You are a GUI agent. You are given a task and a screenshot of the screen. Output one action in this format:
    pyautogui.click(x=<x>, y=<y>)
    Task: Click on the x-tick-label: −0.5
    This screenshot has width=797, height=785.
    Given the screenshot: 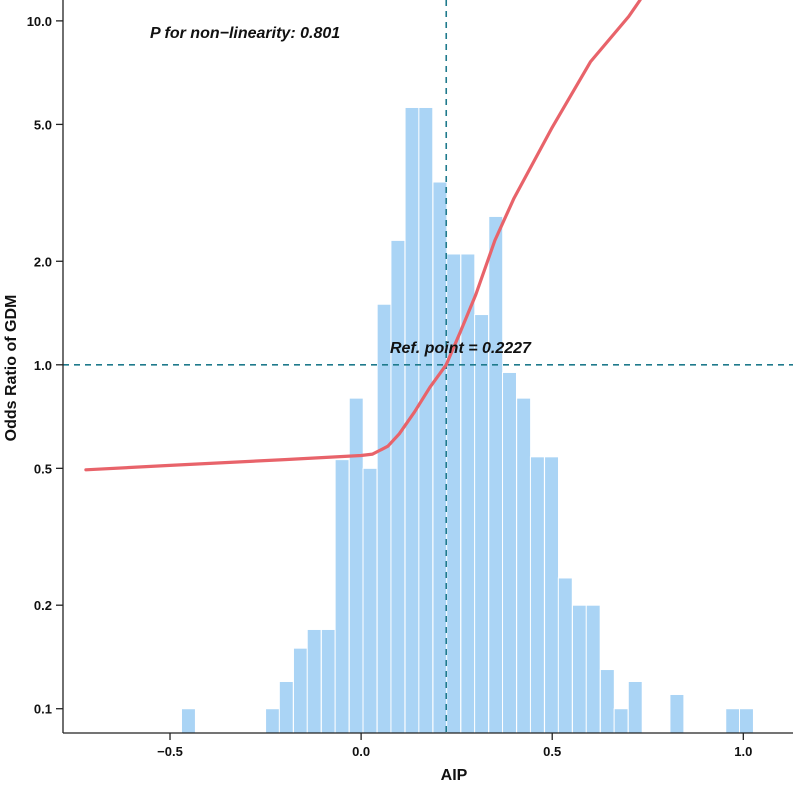 What is the action you would take?
    pyautogui.click(x=170, y=751)
    